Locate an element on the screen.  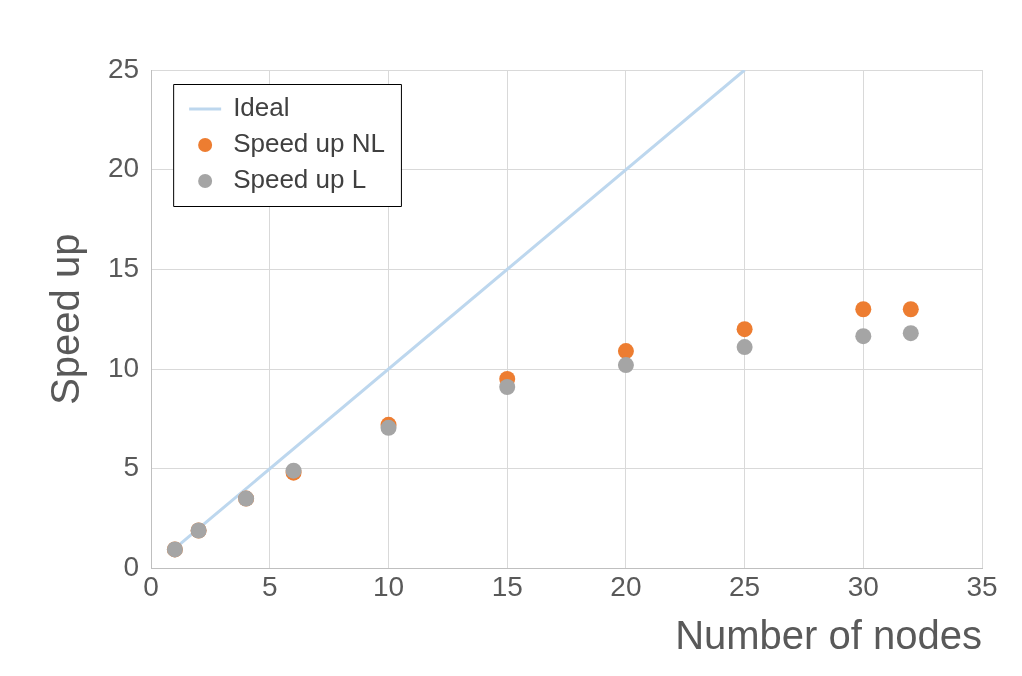
y-tick-label: 15 is located at coordinates (123, 268).